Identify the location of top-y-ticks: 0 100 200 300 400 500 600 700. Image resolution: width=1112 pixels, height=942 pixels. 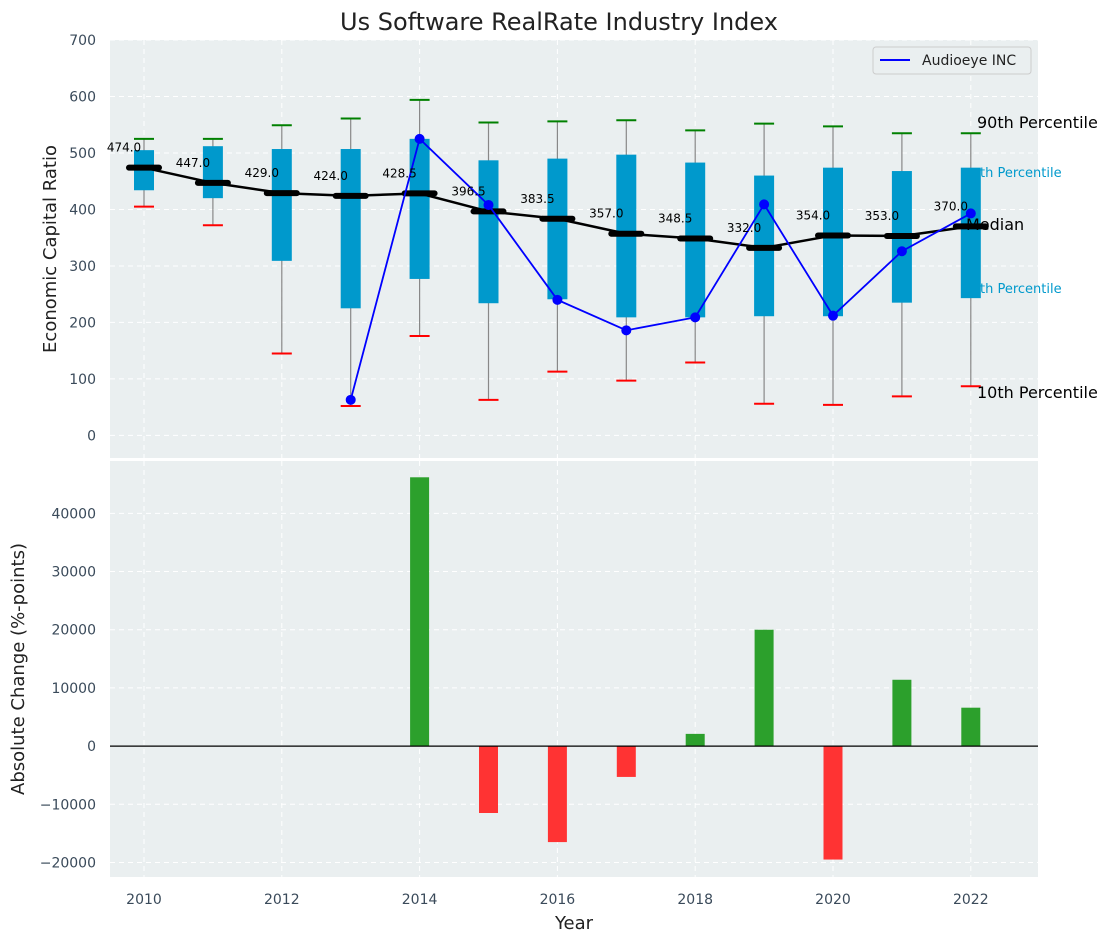
(82, 238).